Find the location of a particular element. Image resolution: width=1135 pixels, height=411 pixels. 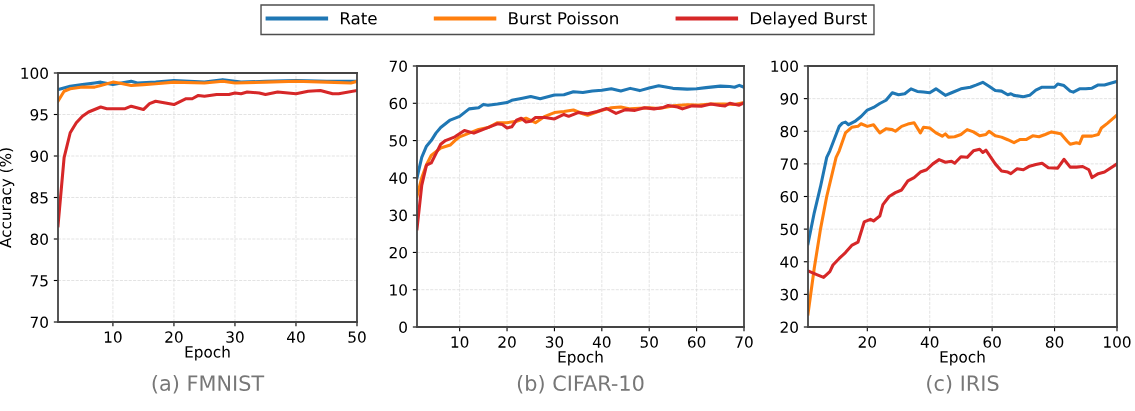

text: (a) FMNIST is located at coordinates (208, 384).